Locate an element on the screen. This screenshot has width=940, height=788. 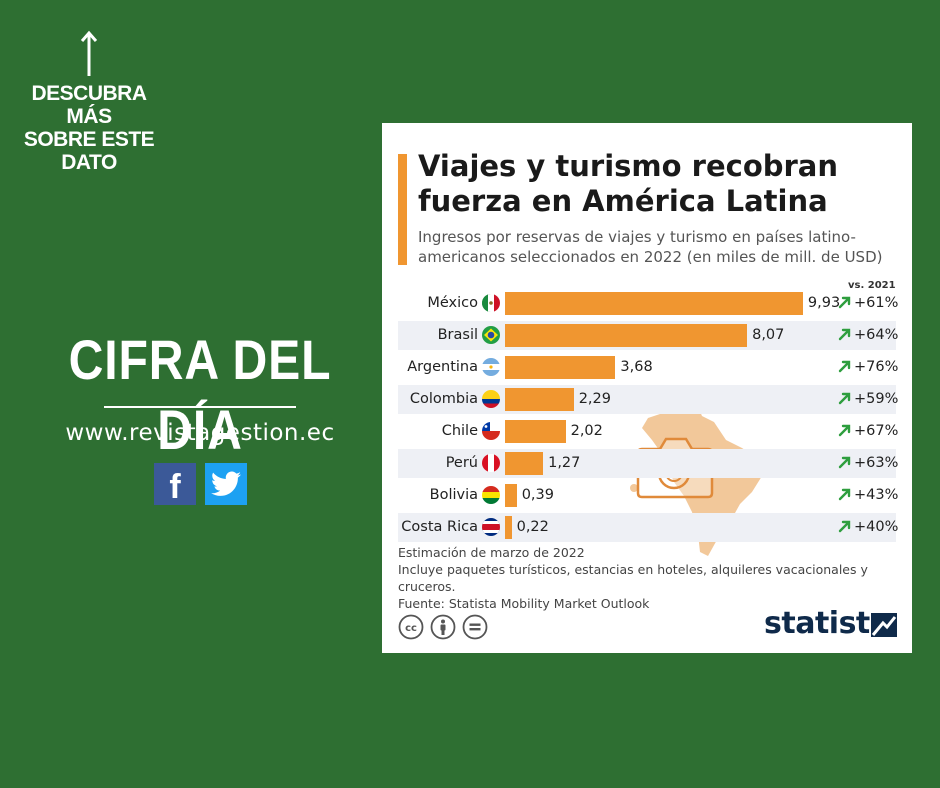
bar-row: Colombia 2,29 +59% is located at coordinates (648, 399).